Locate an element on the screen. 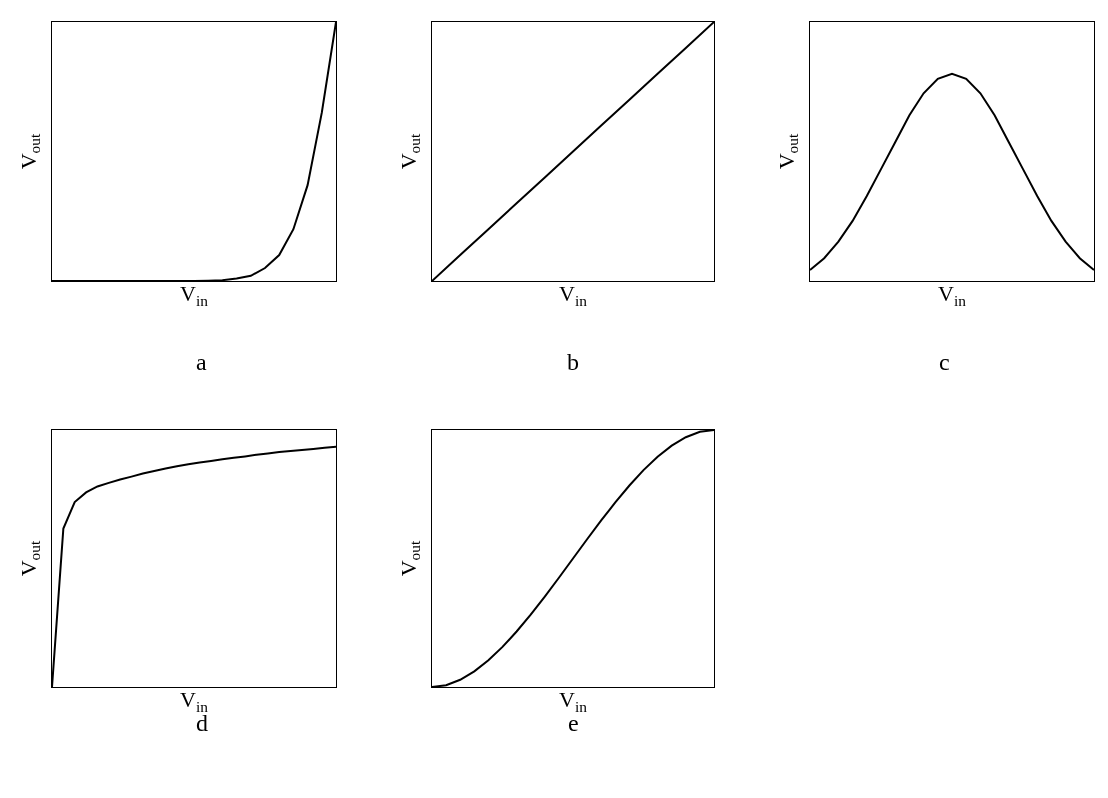 The height and width of the screenshot is (798, 1108). text: b is located at coordinates (573, 362).